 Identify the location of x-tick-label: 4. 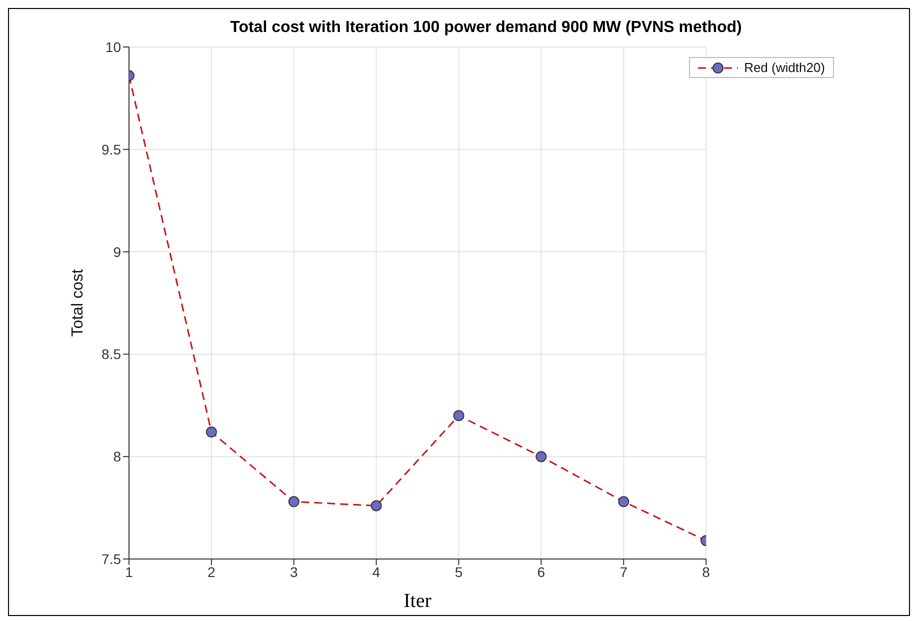
(376, 572).